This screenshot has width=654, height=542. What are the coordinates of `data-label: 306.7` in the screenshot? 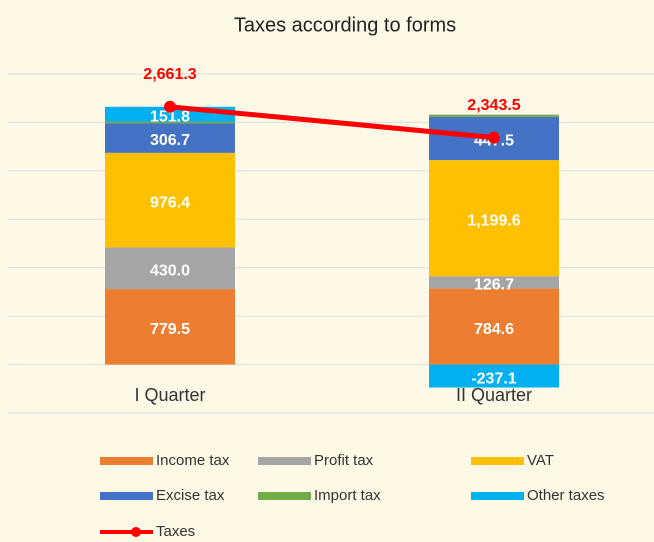 It's located at (170, 140).